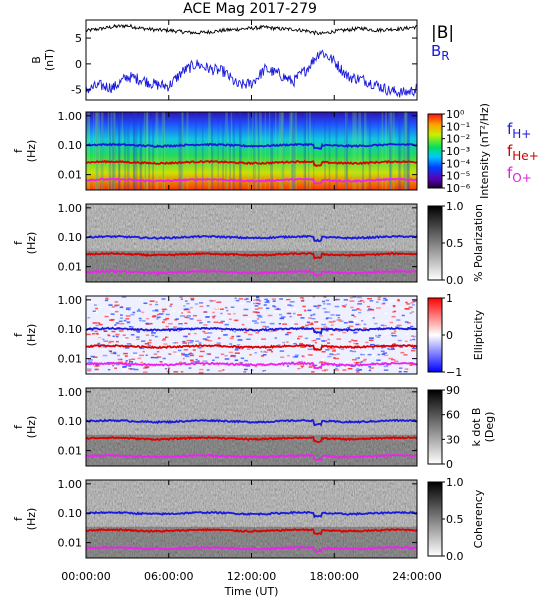 The height and width of the screenshot is (600, 550). Describe the element at coordinates (70, 359) in the screenshot. I see `y-tick-label: 0.01` at that location.